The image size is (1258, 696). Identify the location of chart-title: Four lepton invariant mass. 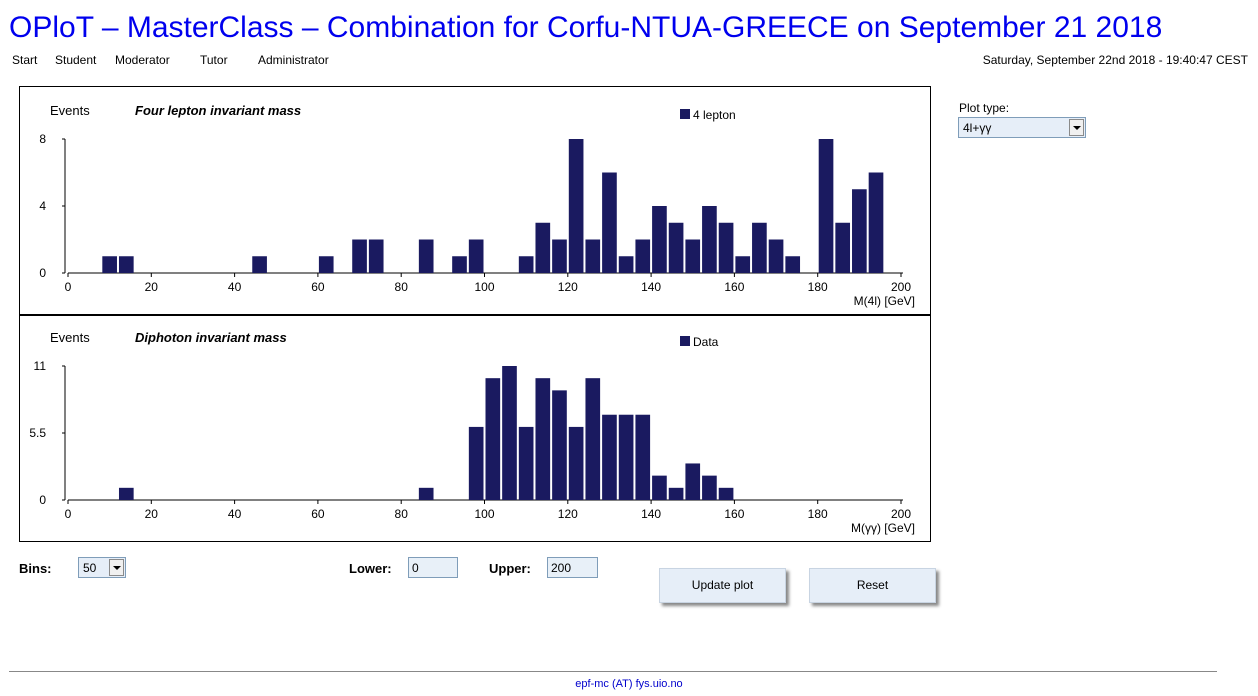
(218, 110).